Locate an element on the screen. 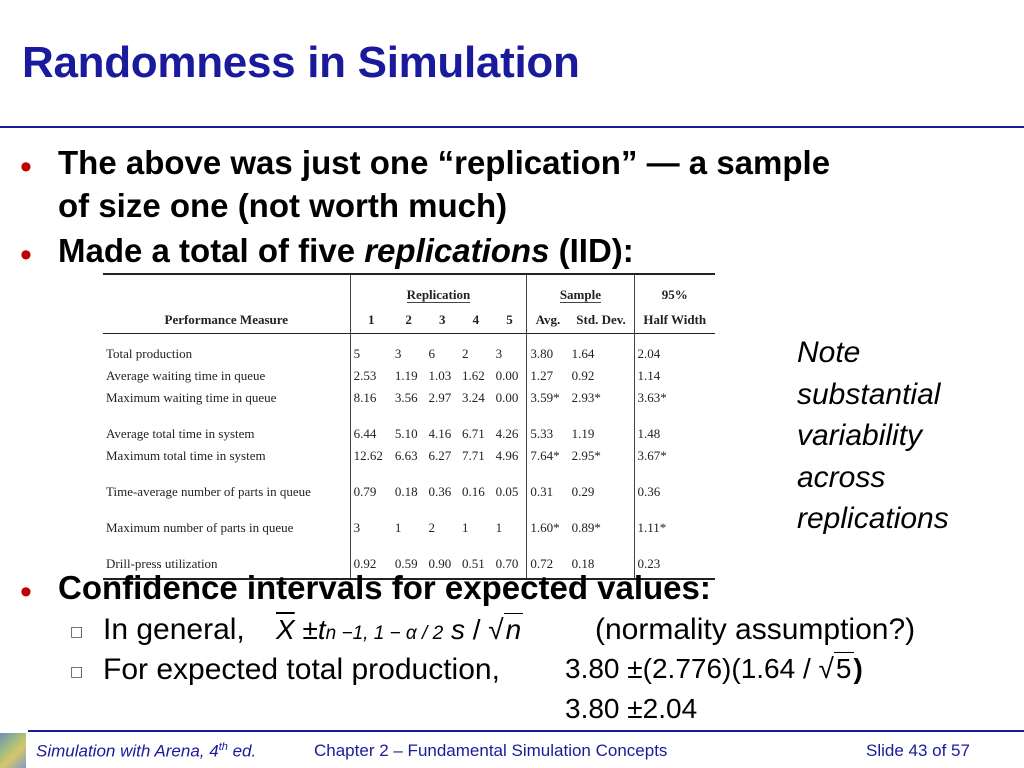 This screenshot has height=768, width=1024. row-measure-cell: Average waiting time in queue is located at coordinates (186, 375).